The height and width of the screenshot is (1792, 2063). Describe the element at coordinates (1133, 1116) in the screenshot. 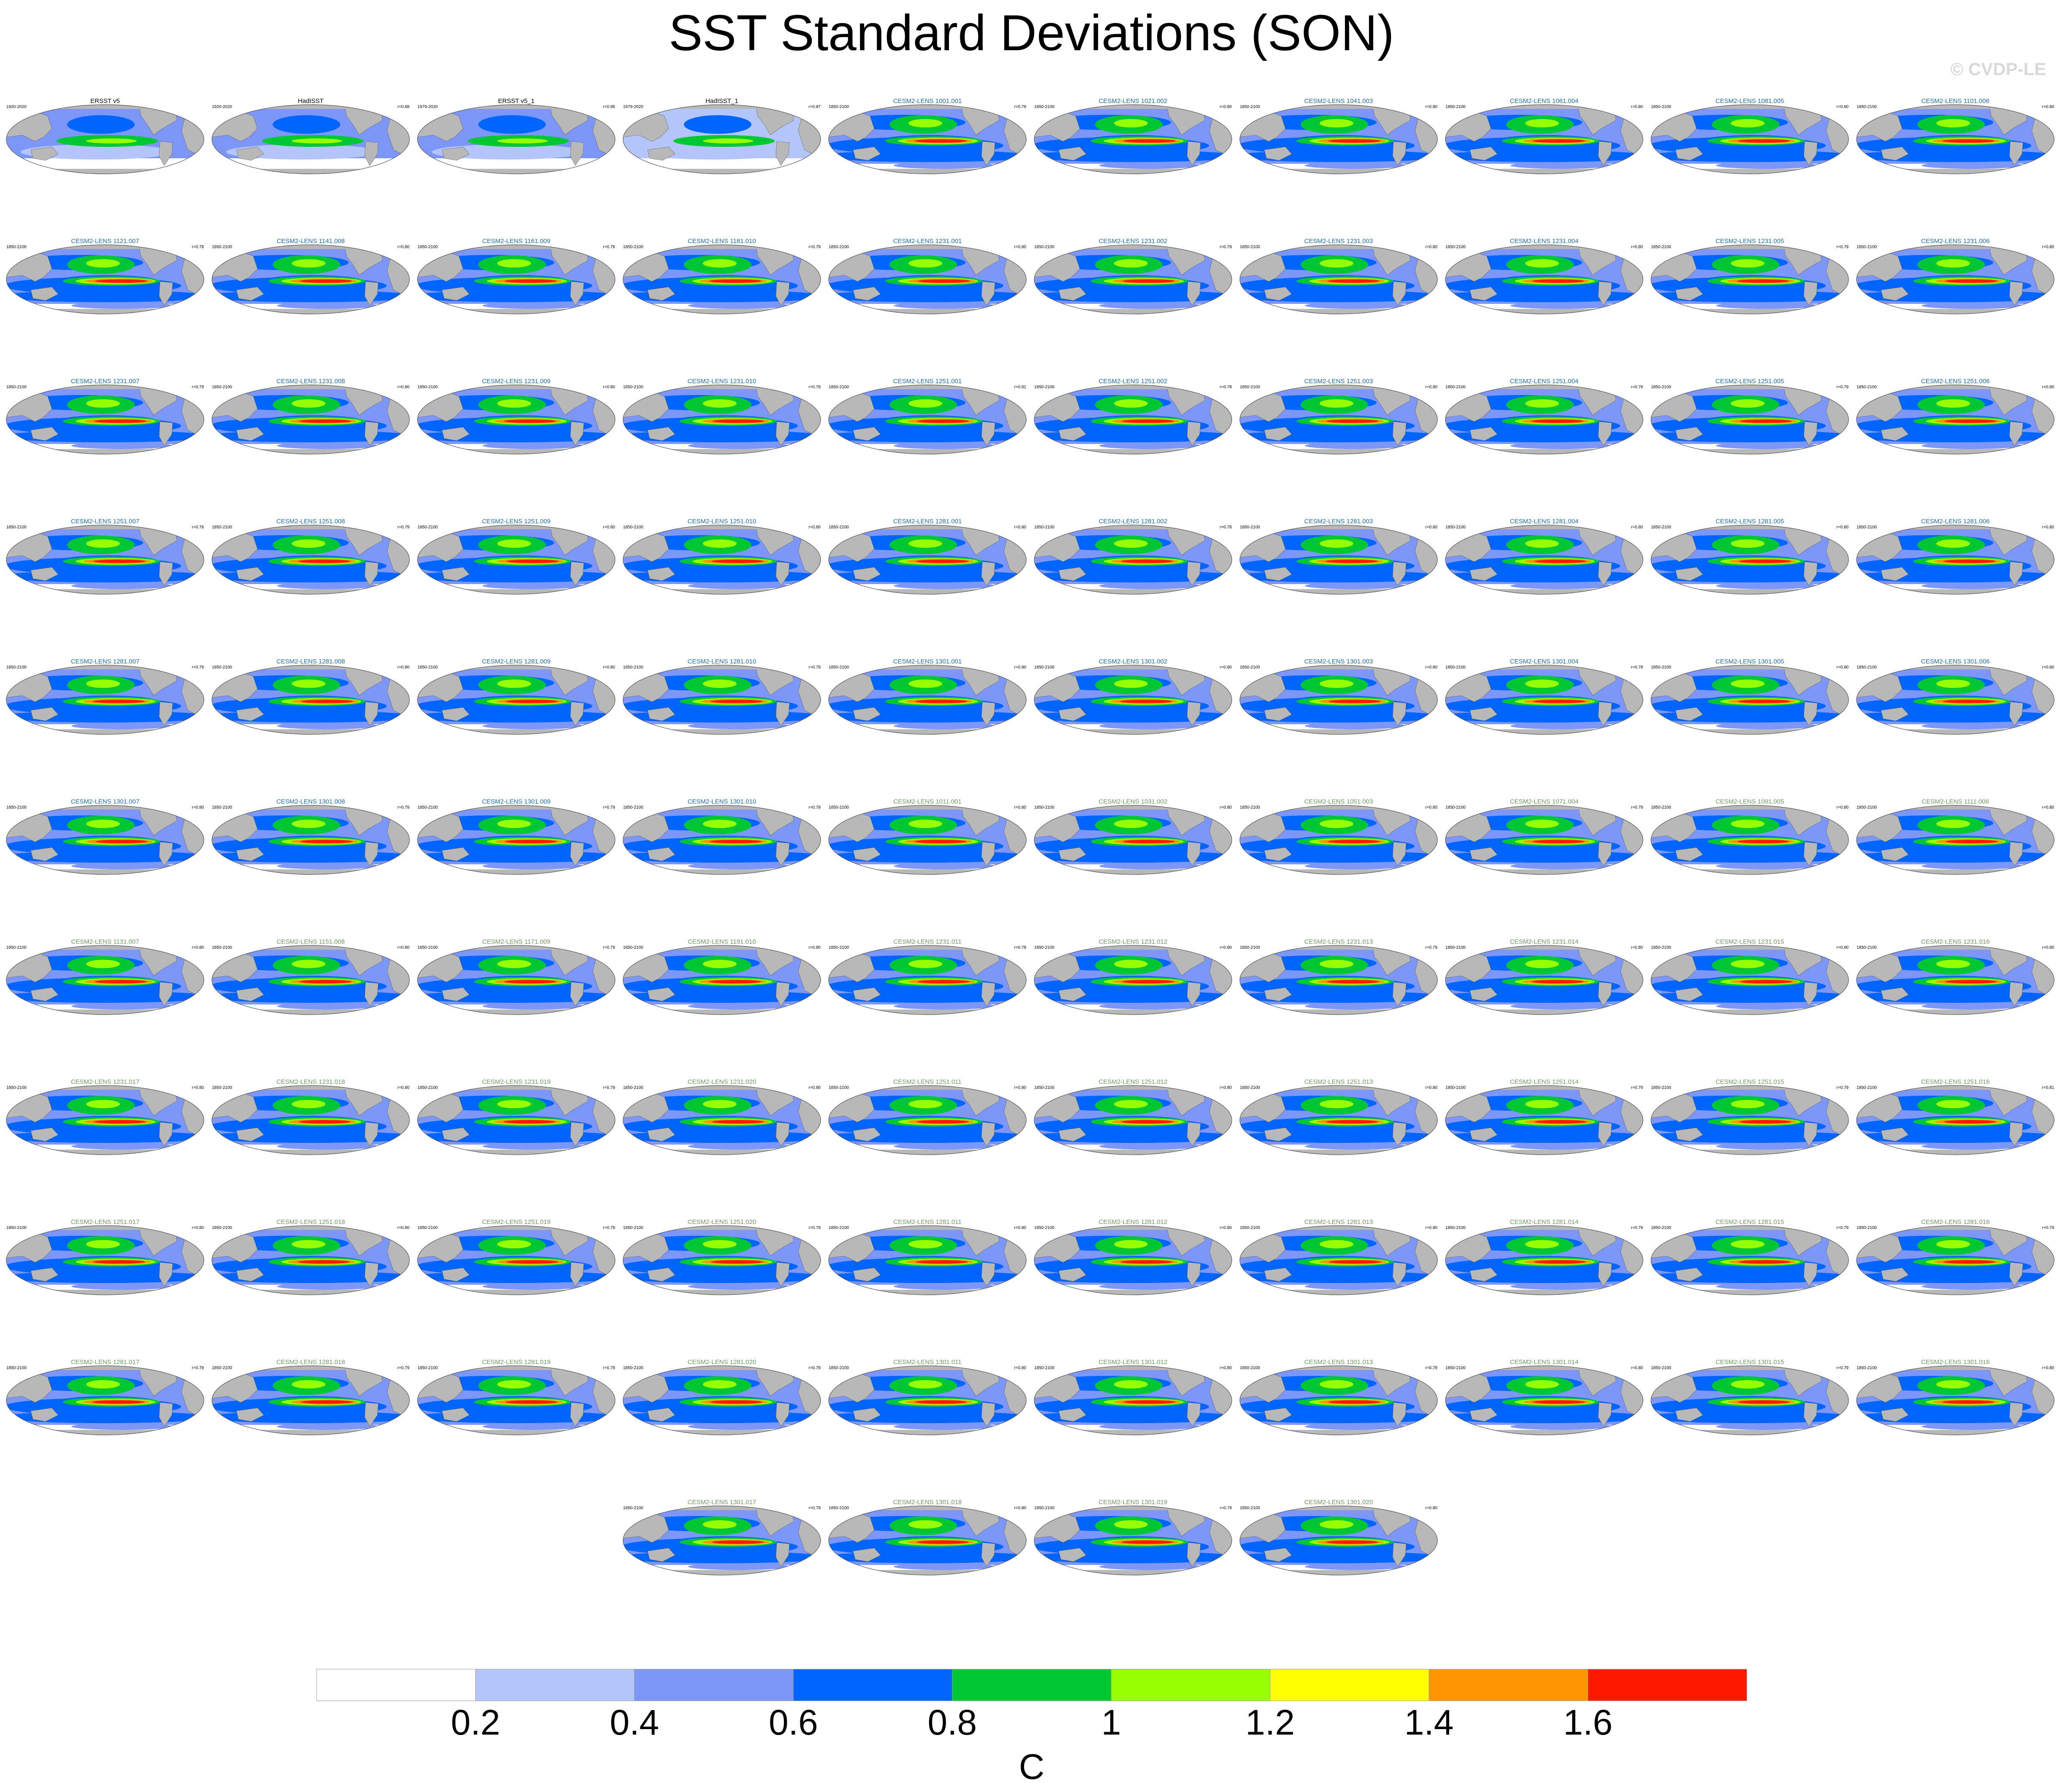

I see `map-panel: CESM2-LENS 1251.012 1850-2100 r=0.80` at that location.